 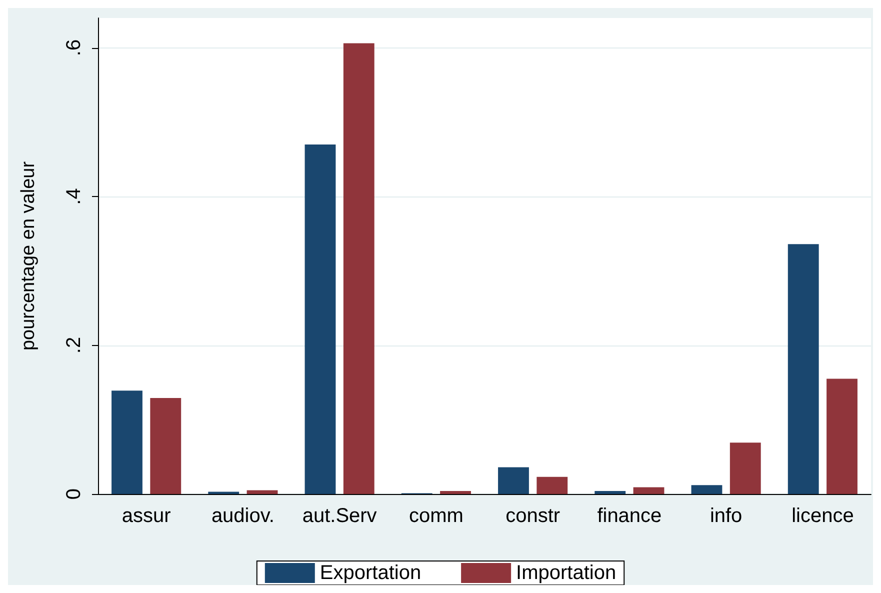 What do you see at coordinates (74, 345) in the screenshot?
I see `y-tick-label: .2` at bounding box center [74, 345].